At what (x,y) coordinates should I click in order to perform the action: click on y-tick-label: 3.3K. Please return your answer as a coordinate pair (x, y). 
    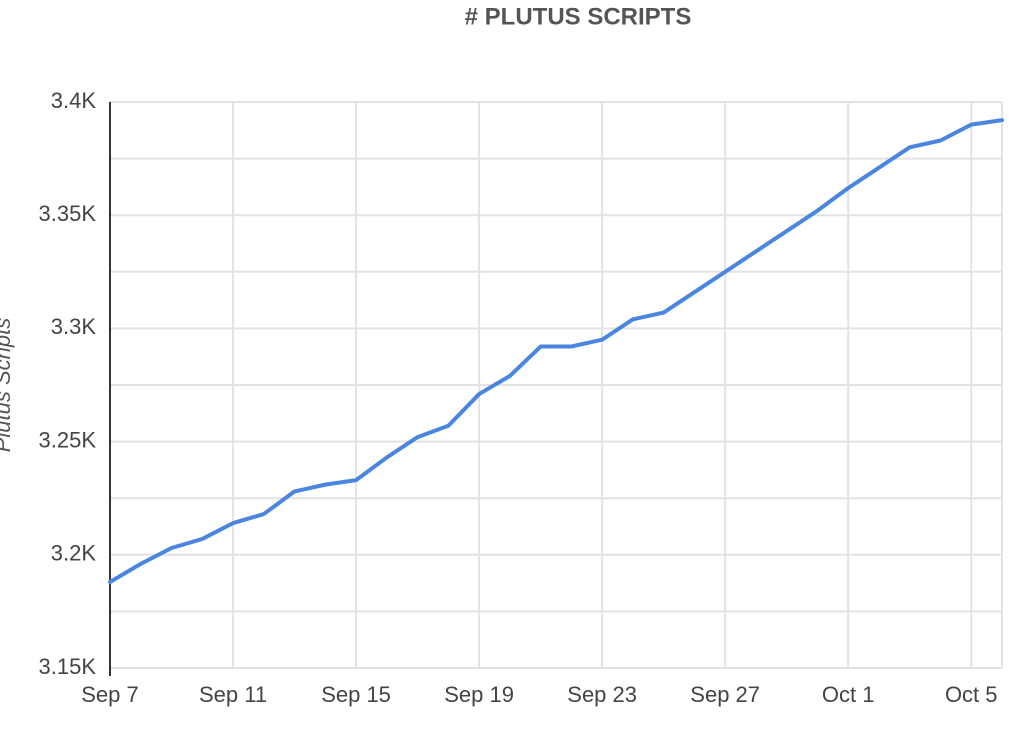
    Looking at the image, I should click on (74, 326).